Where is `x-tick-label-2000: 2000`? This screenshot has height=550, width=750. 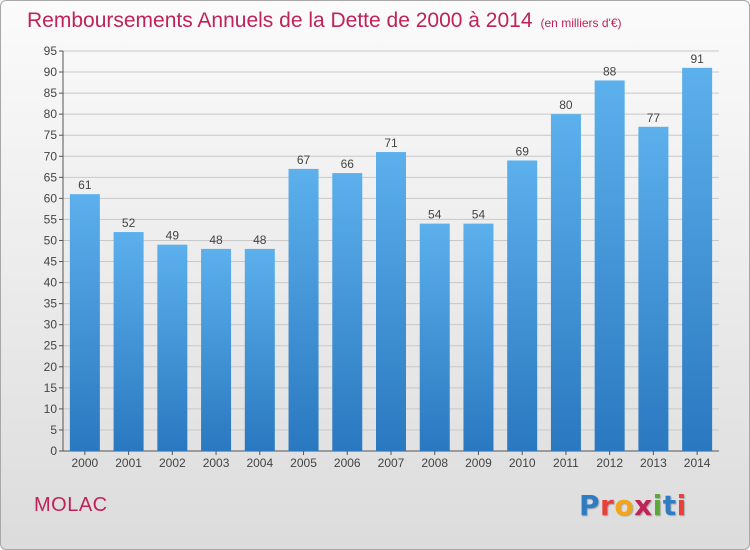
x-tick-label-2000: 2000 is located at coordinates (85, 463).